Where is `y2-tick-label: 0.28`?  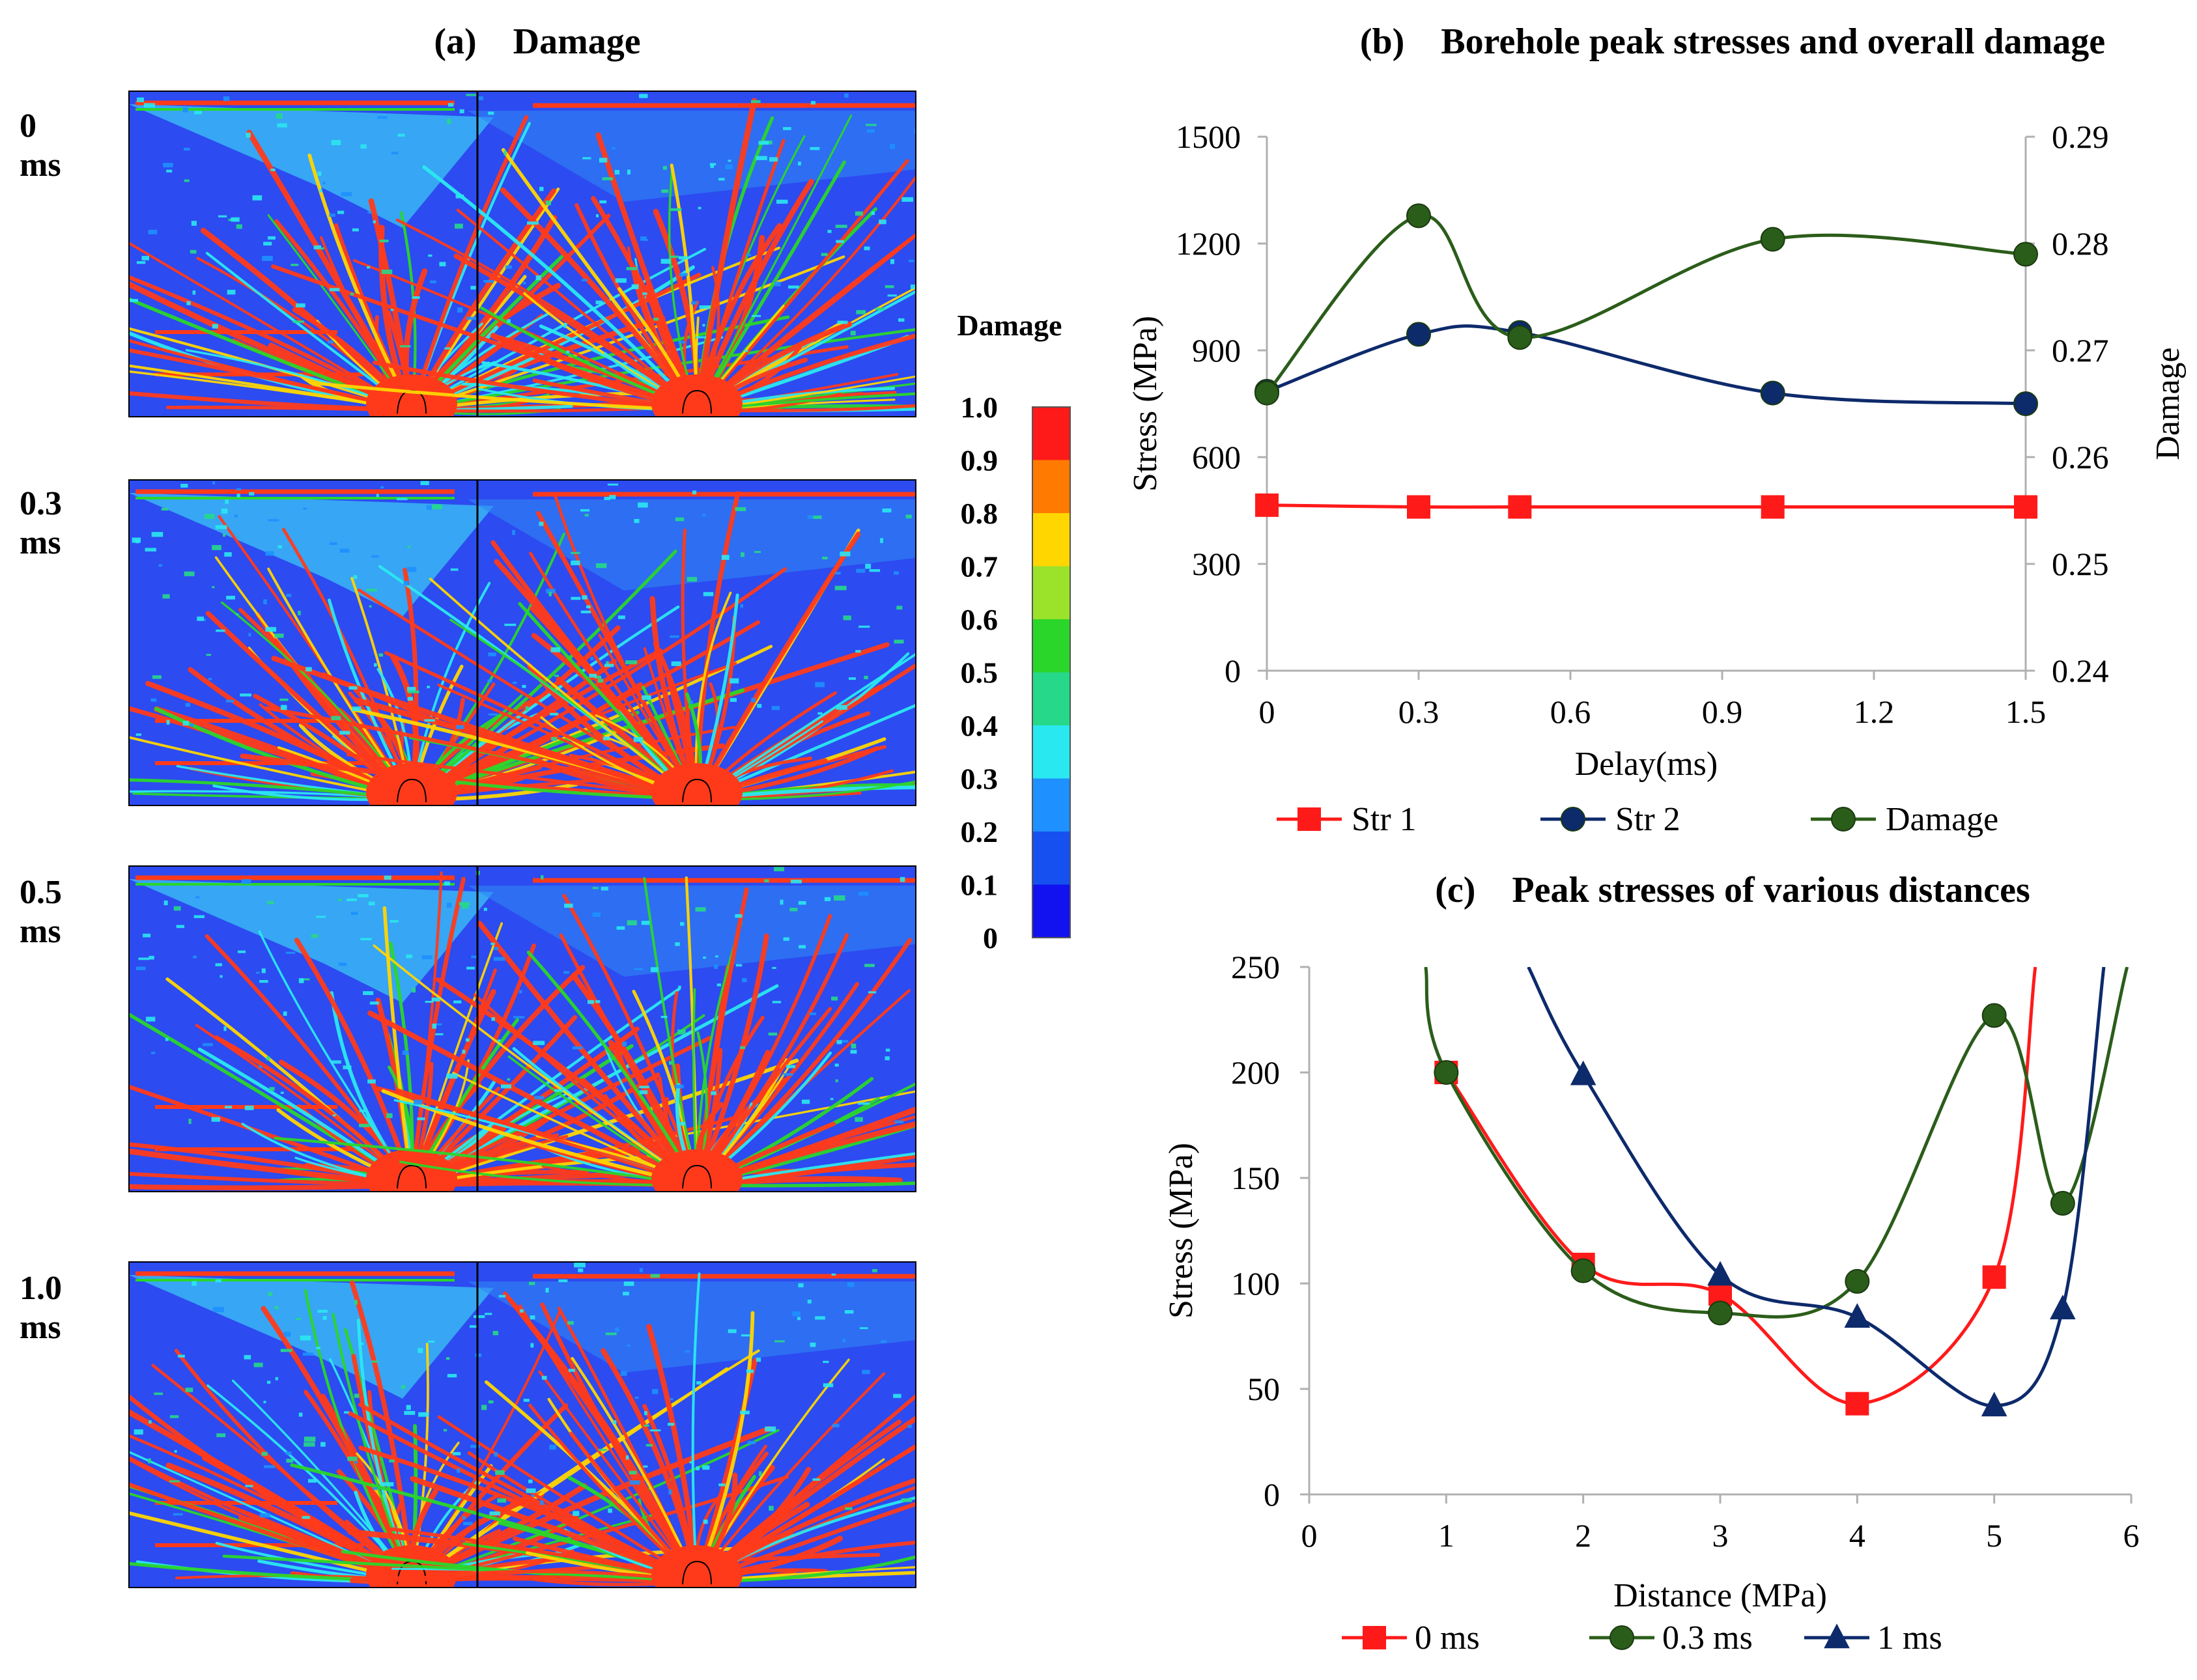 y2-tick-label: 0.28 is located at coordinates (2080, 244).